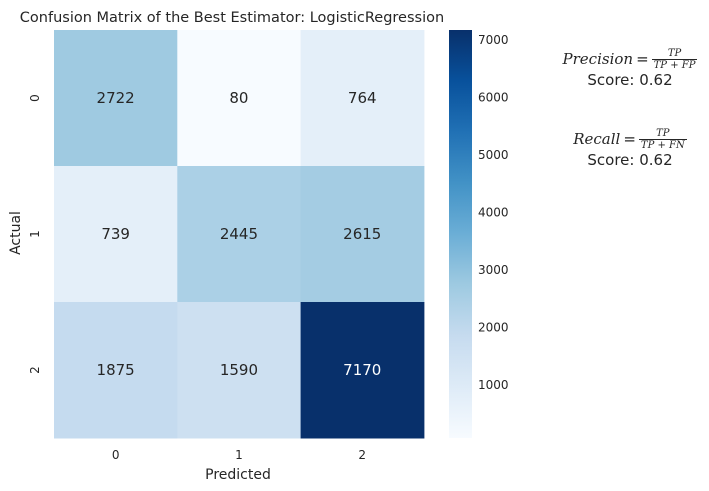  I want to click on y-tick-label: 1, so click(35, 234).